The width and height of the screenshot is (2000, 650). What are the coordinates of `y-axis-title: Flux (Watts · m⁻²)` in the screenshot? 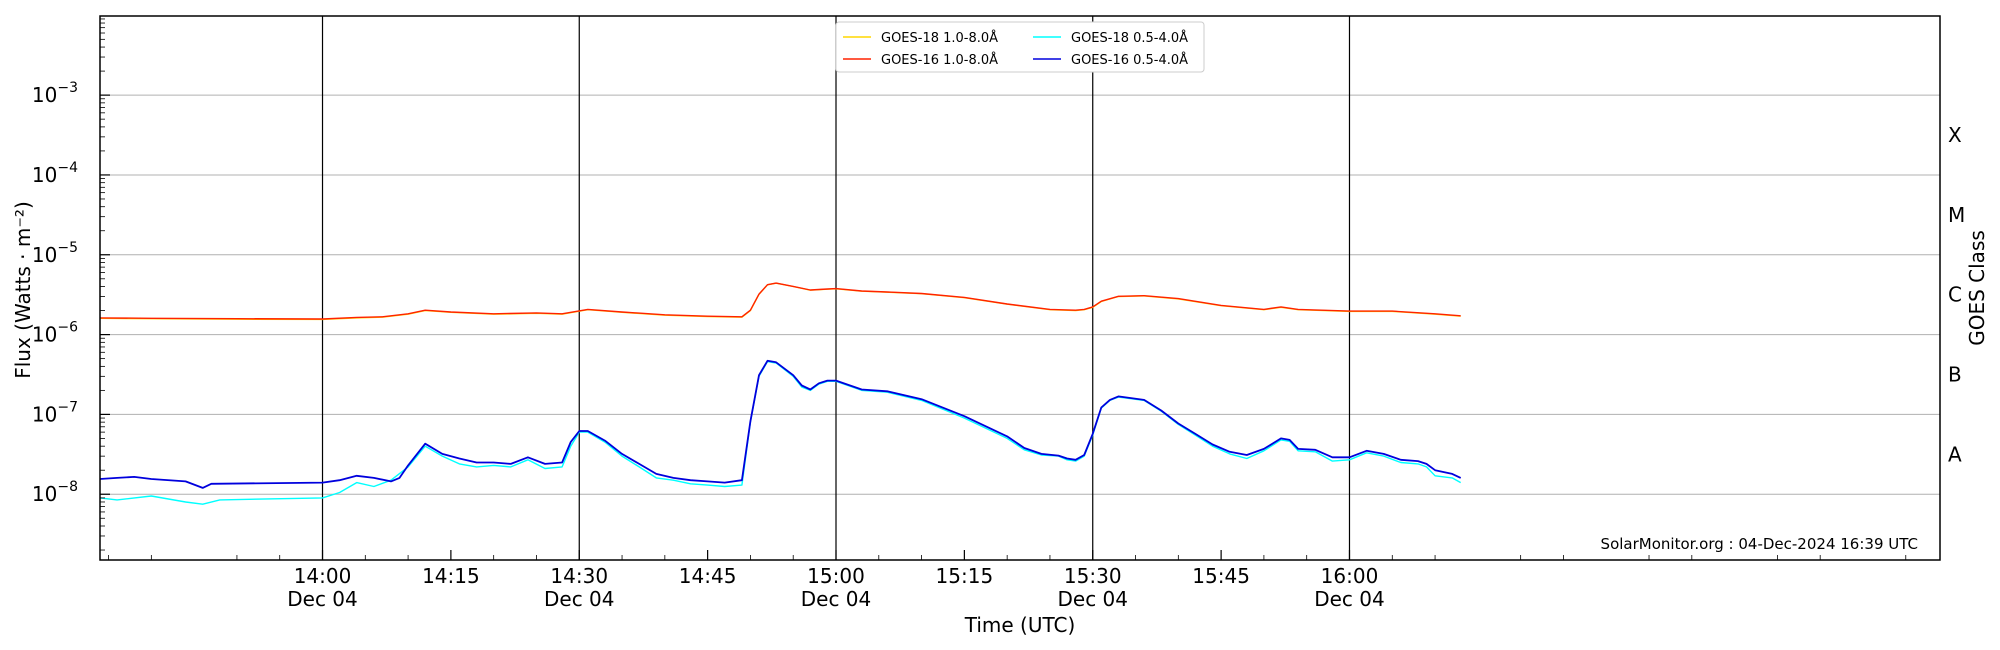 It's located at (23, 290).